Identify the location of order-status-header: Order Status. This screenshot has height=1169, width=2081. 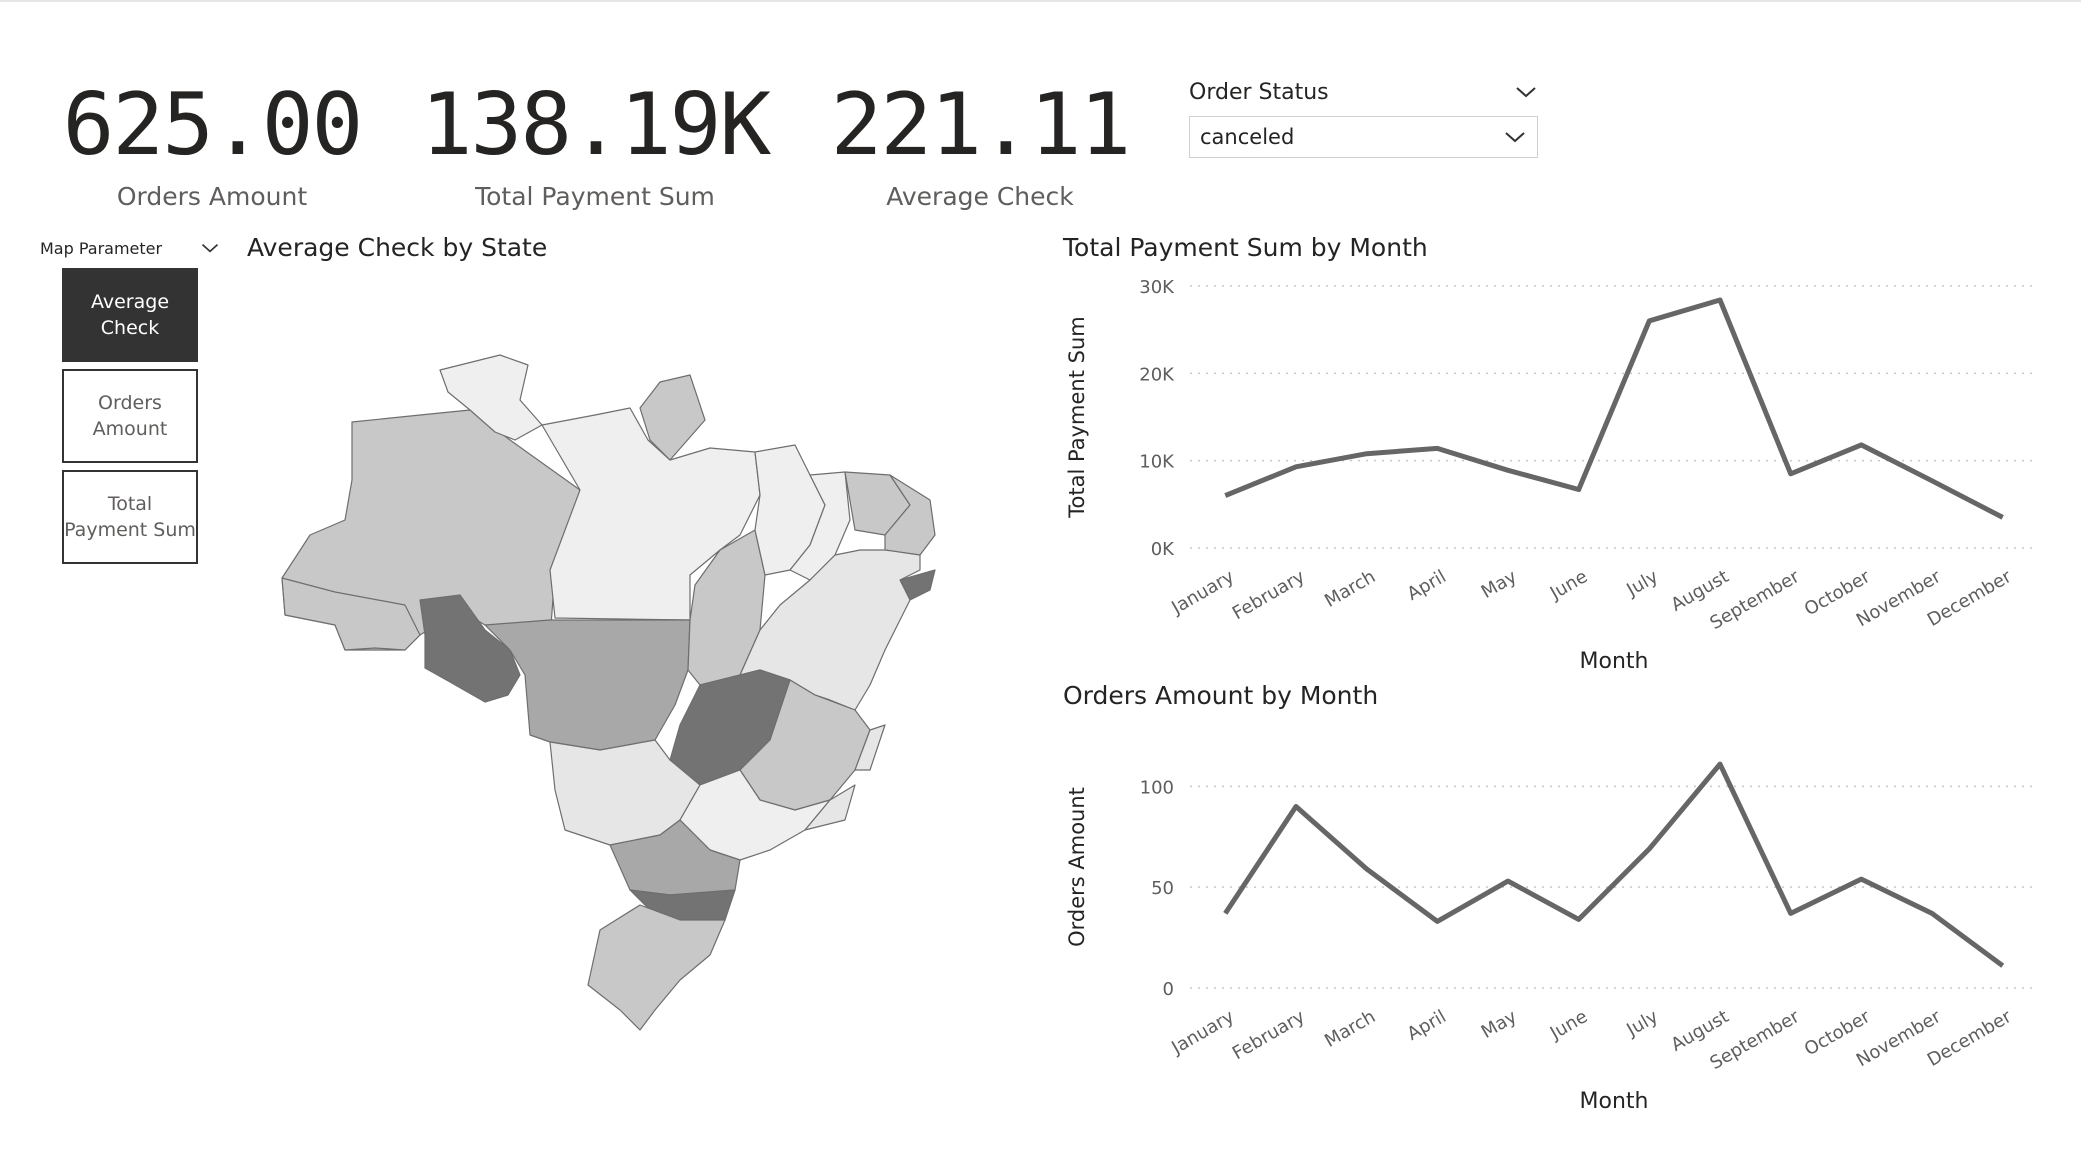
(1363, 92).